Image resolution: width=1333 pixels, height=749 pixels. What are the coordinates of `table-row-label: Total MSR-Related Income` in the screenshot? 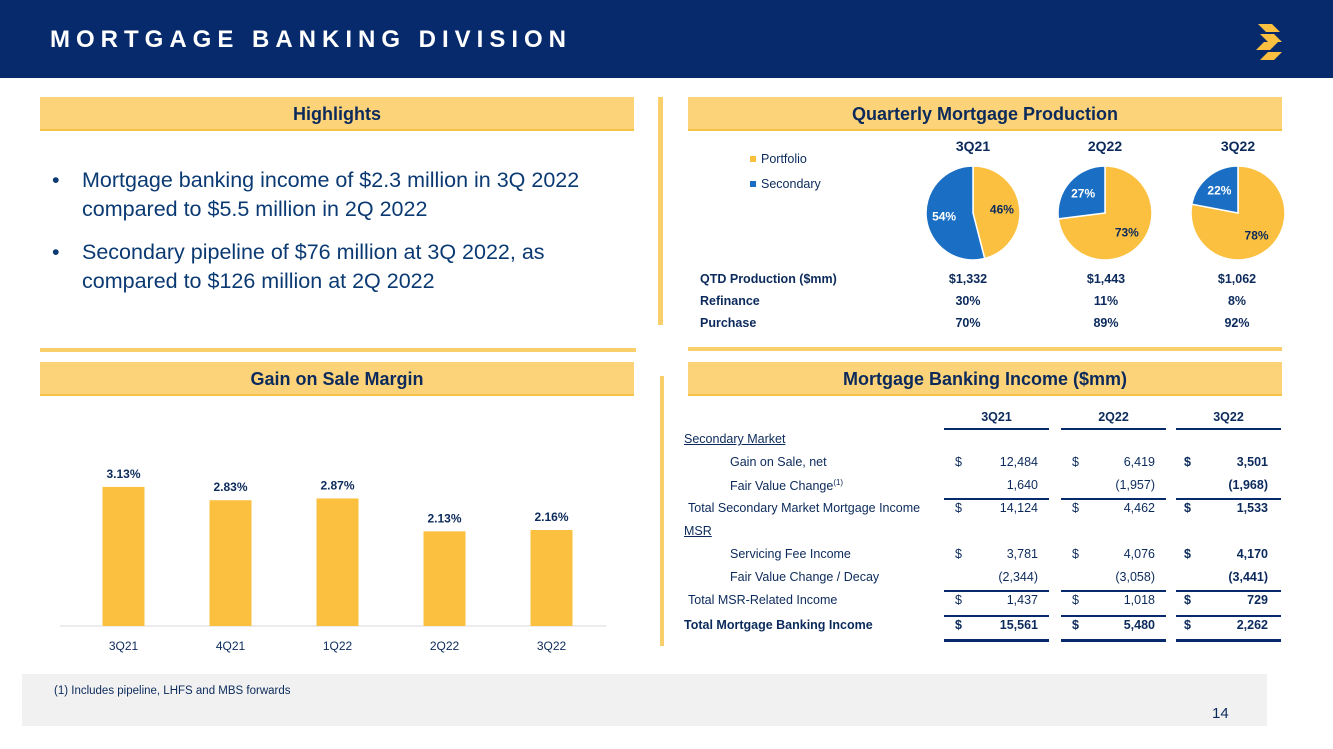 It's located at (763, 600).